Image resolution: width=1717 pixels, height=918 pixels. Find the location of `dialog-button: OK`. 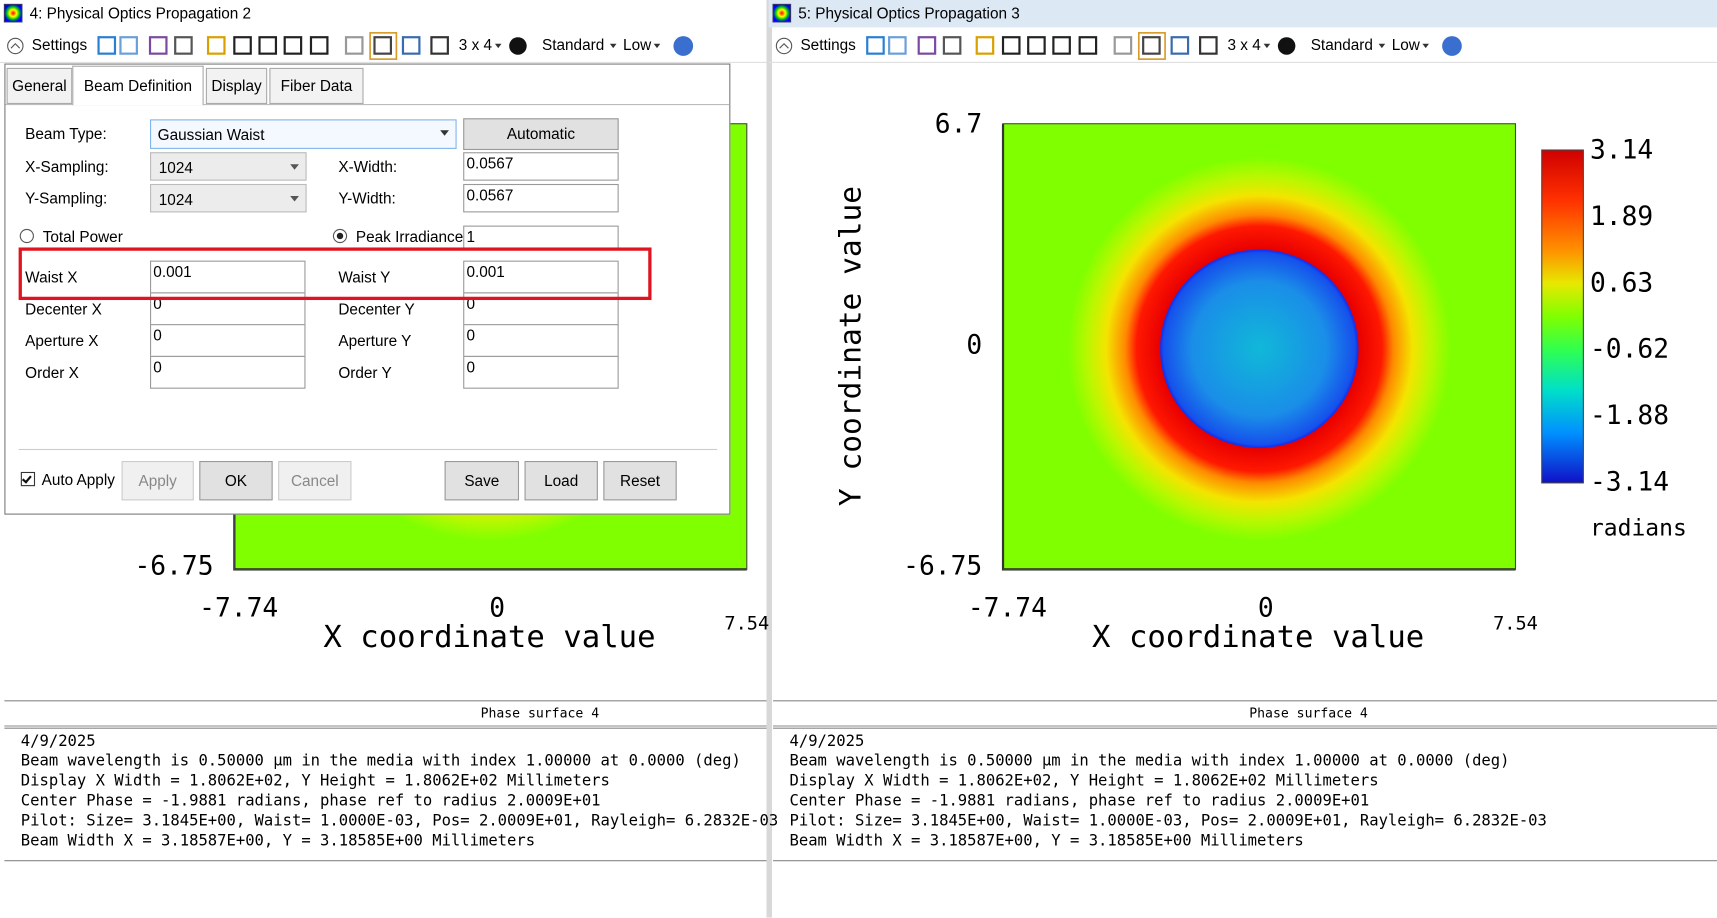

dialog-button: OK is located at coordinates (236, 480).